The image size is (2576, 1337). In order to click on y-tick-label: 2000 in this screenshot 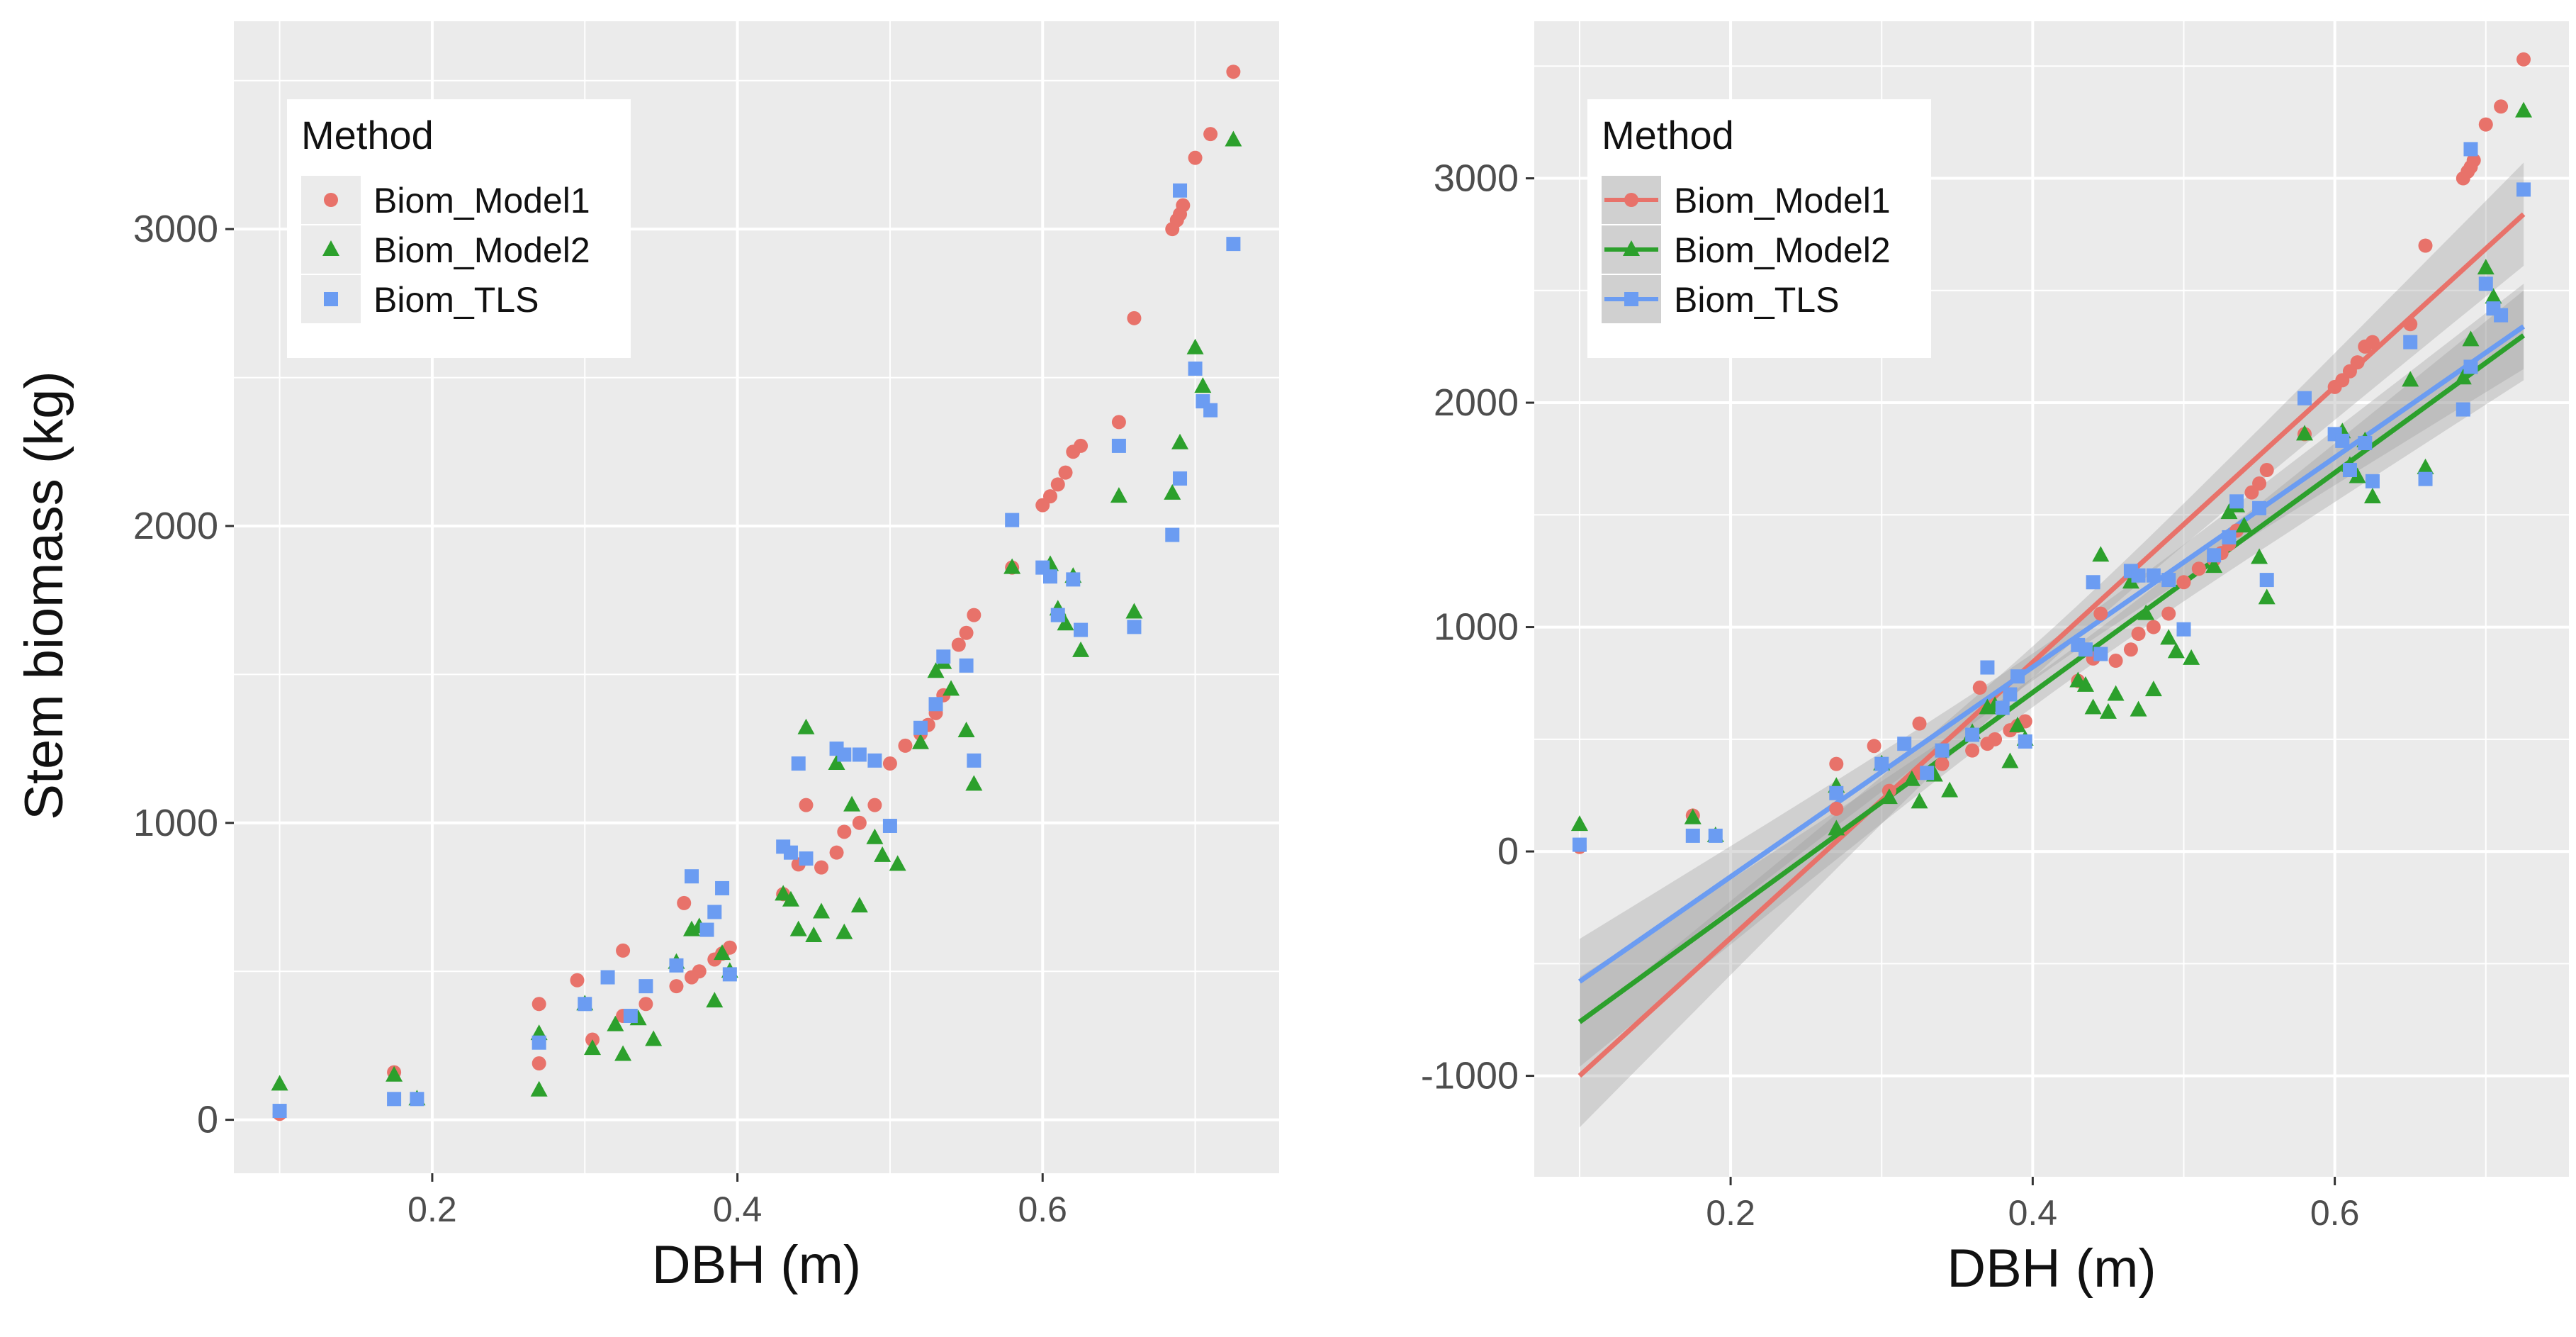, I will do `click(175, 526)`.